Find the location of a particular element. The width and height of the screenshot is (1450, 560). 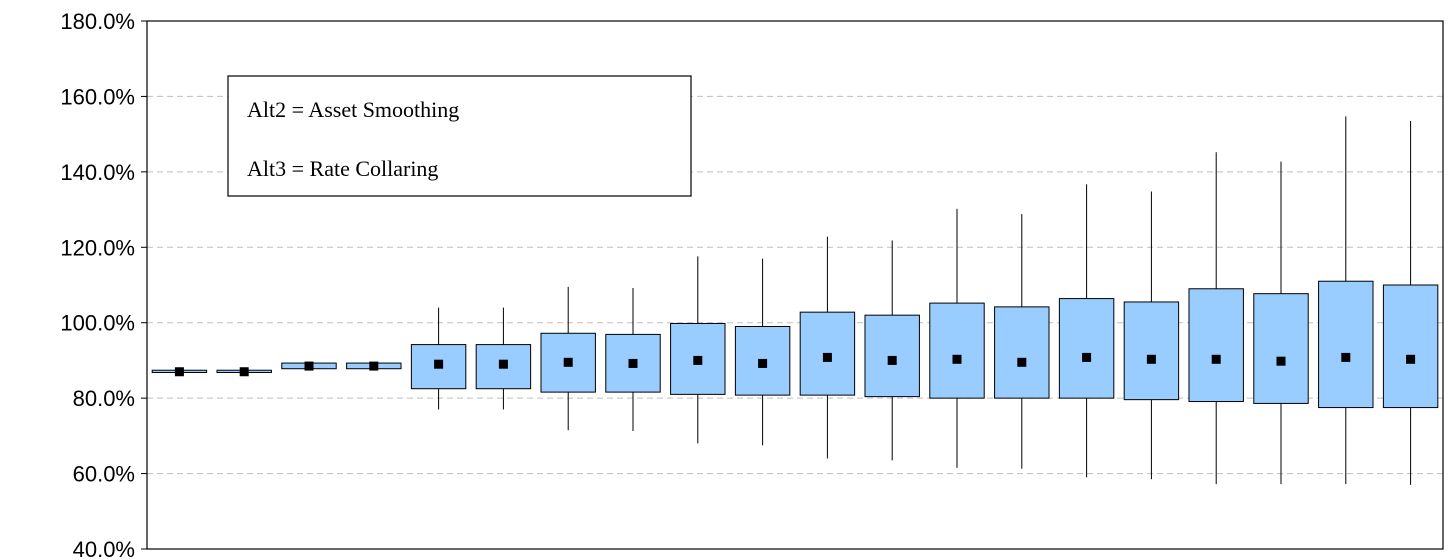

y-tick-label: 80.0% is located at coordinates (104, 398).